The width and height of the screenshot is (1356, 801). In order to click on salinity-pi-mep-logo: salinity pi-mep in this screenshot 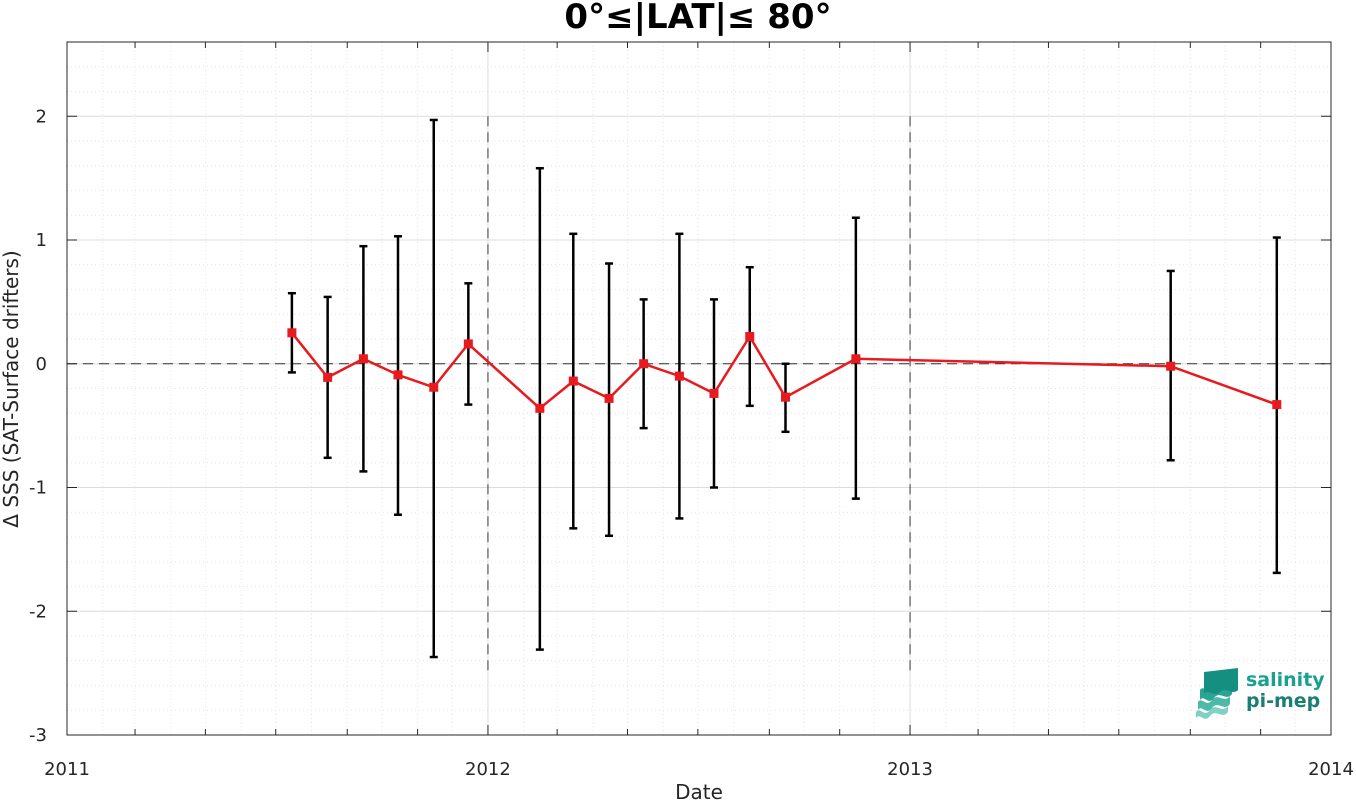, I will do `click(1260, 693)`.